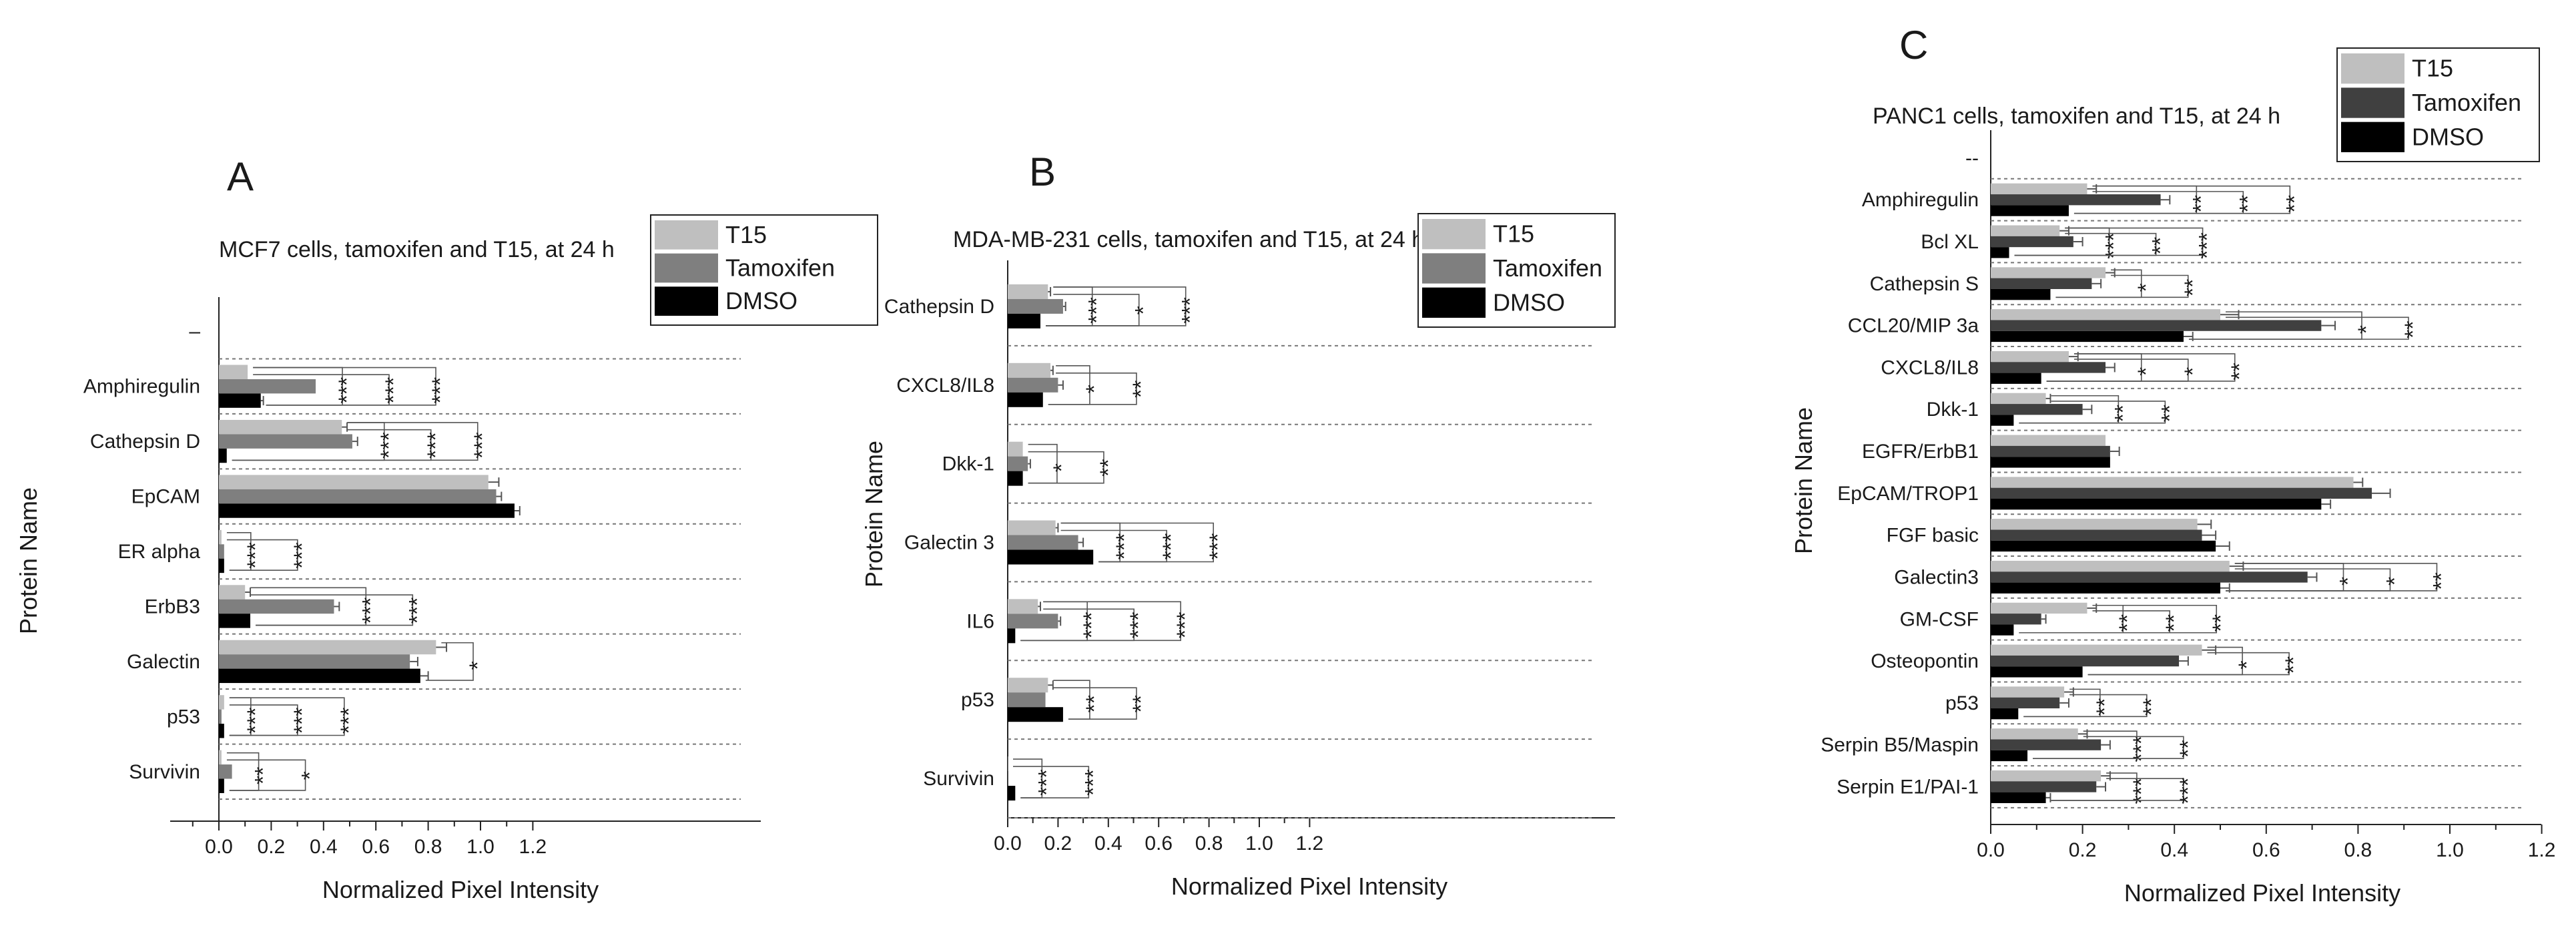 The image size is (2576, 942). I want to click on x-tick-label: 1.0, so click(1259, 844).